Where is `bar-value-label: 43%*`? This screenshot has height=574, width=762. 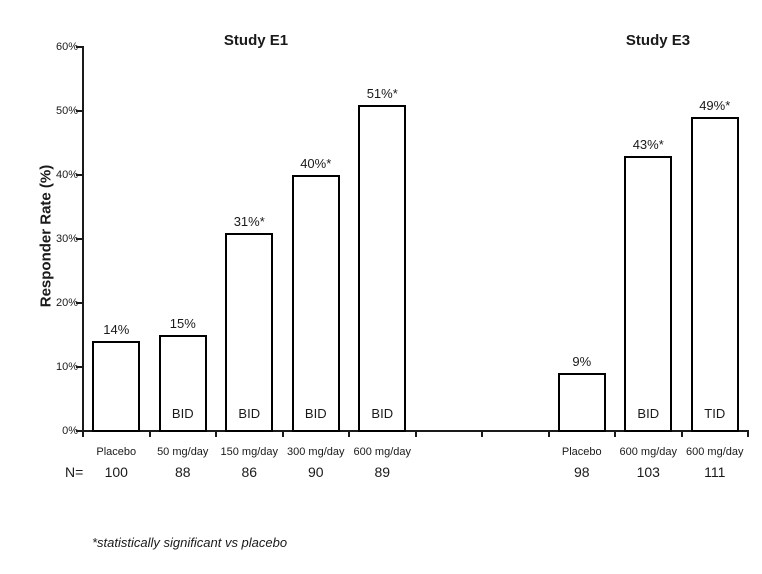
bar-value-label: 43%* is located at coordinates (648, 144).